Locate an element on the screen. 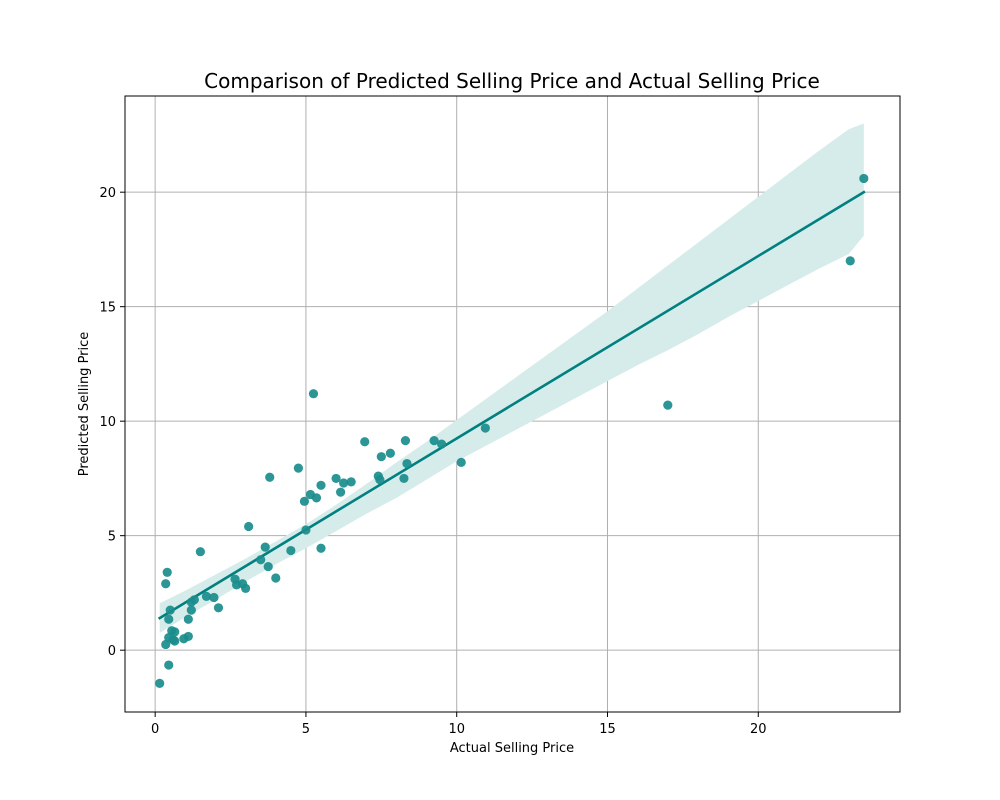  x-tick-label: 0 is located at coordinates (155, 729).